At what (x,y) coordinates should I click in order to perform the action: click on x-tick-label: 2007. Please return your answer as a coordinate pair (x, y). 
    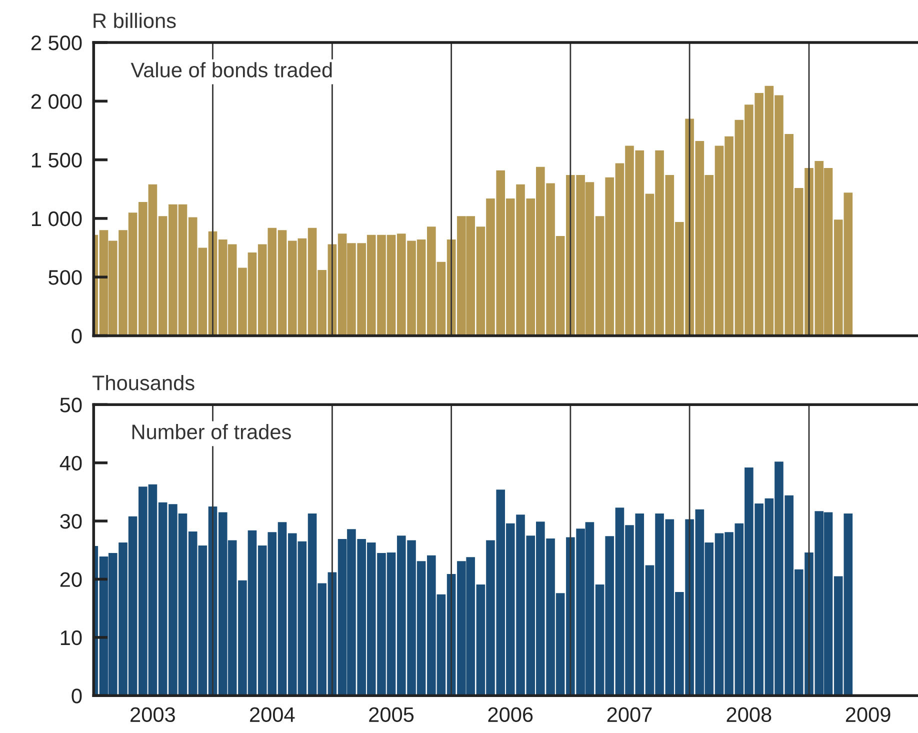
    Looking at the image, I should click on (629, 714).